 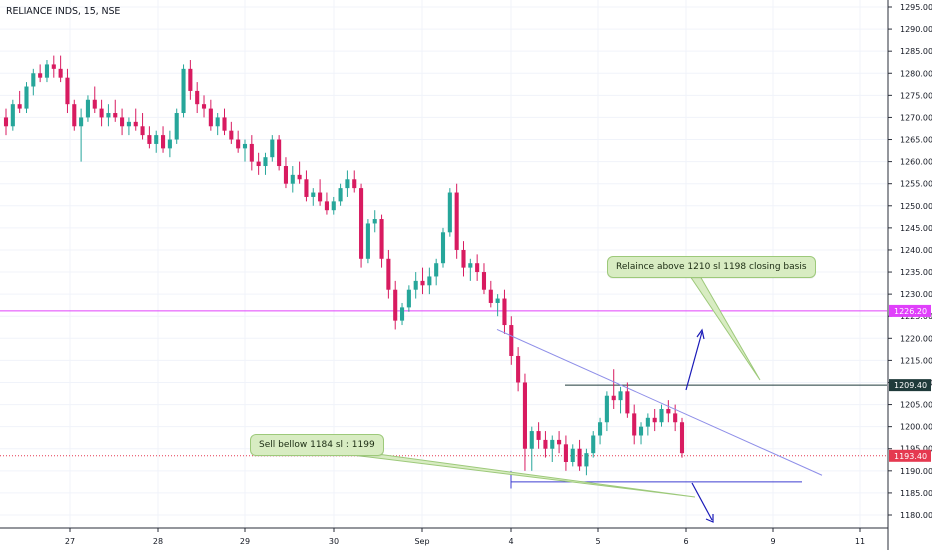 I want to click on price-label-text: 1226.20, so click(x=910, y=311).